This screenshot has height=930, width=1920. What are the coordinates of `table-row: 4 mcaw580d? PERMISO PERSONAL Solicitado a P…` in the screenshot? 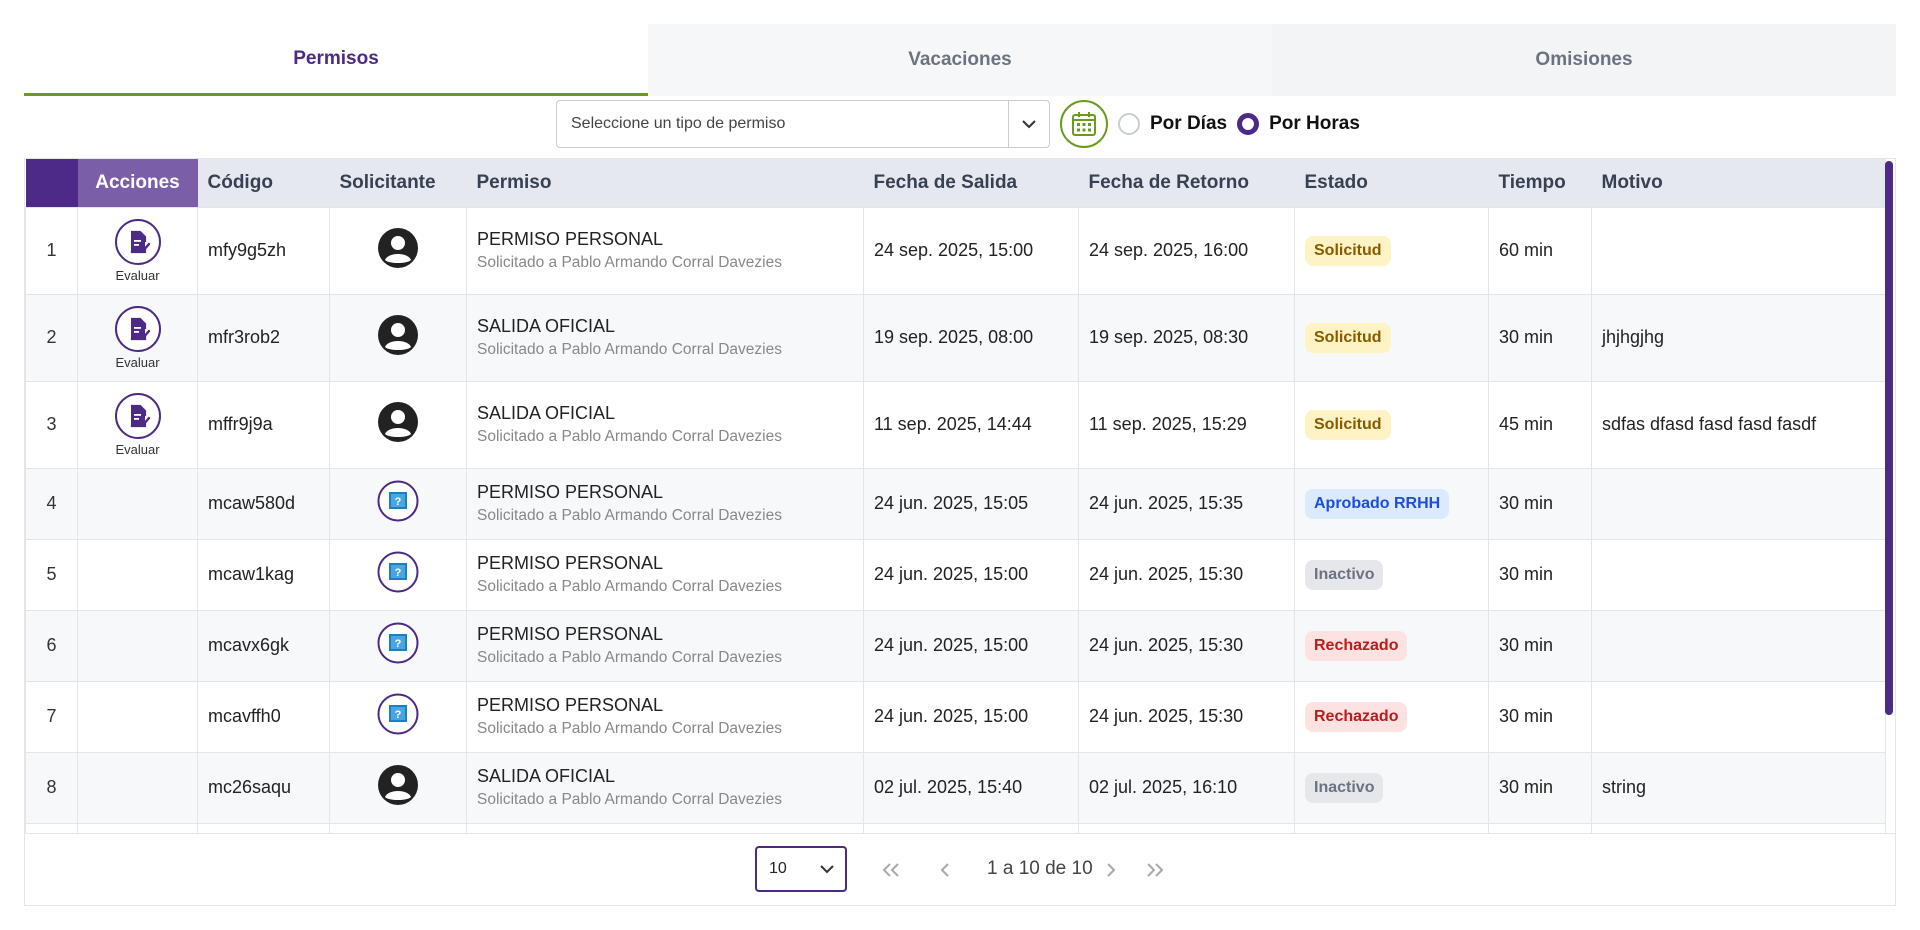 It's located at (955, 503).